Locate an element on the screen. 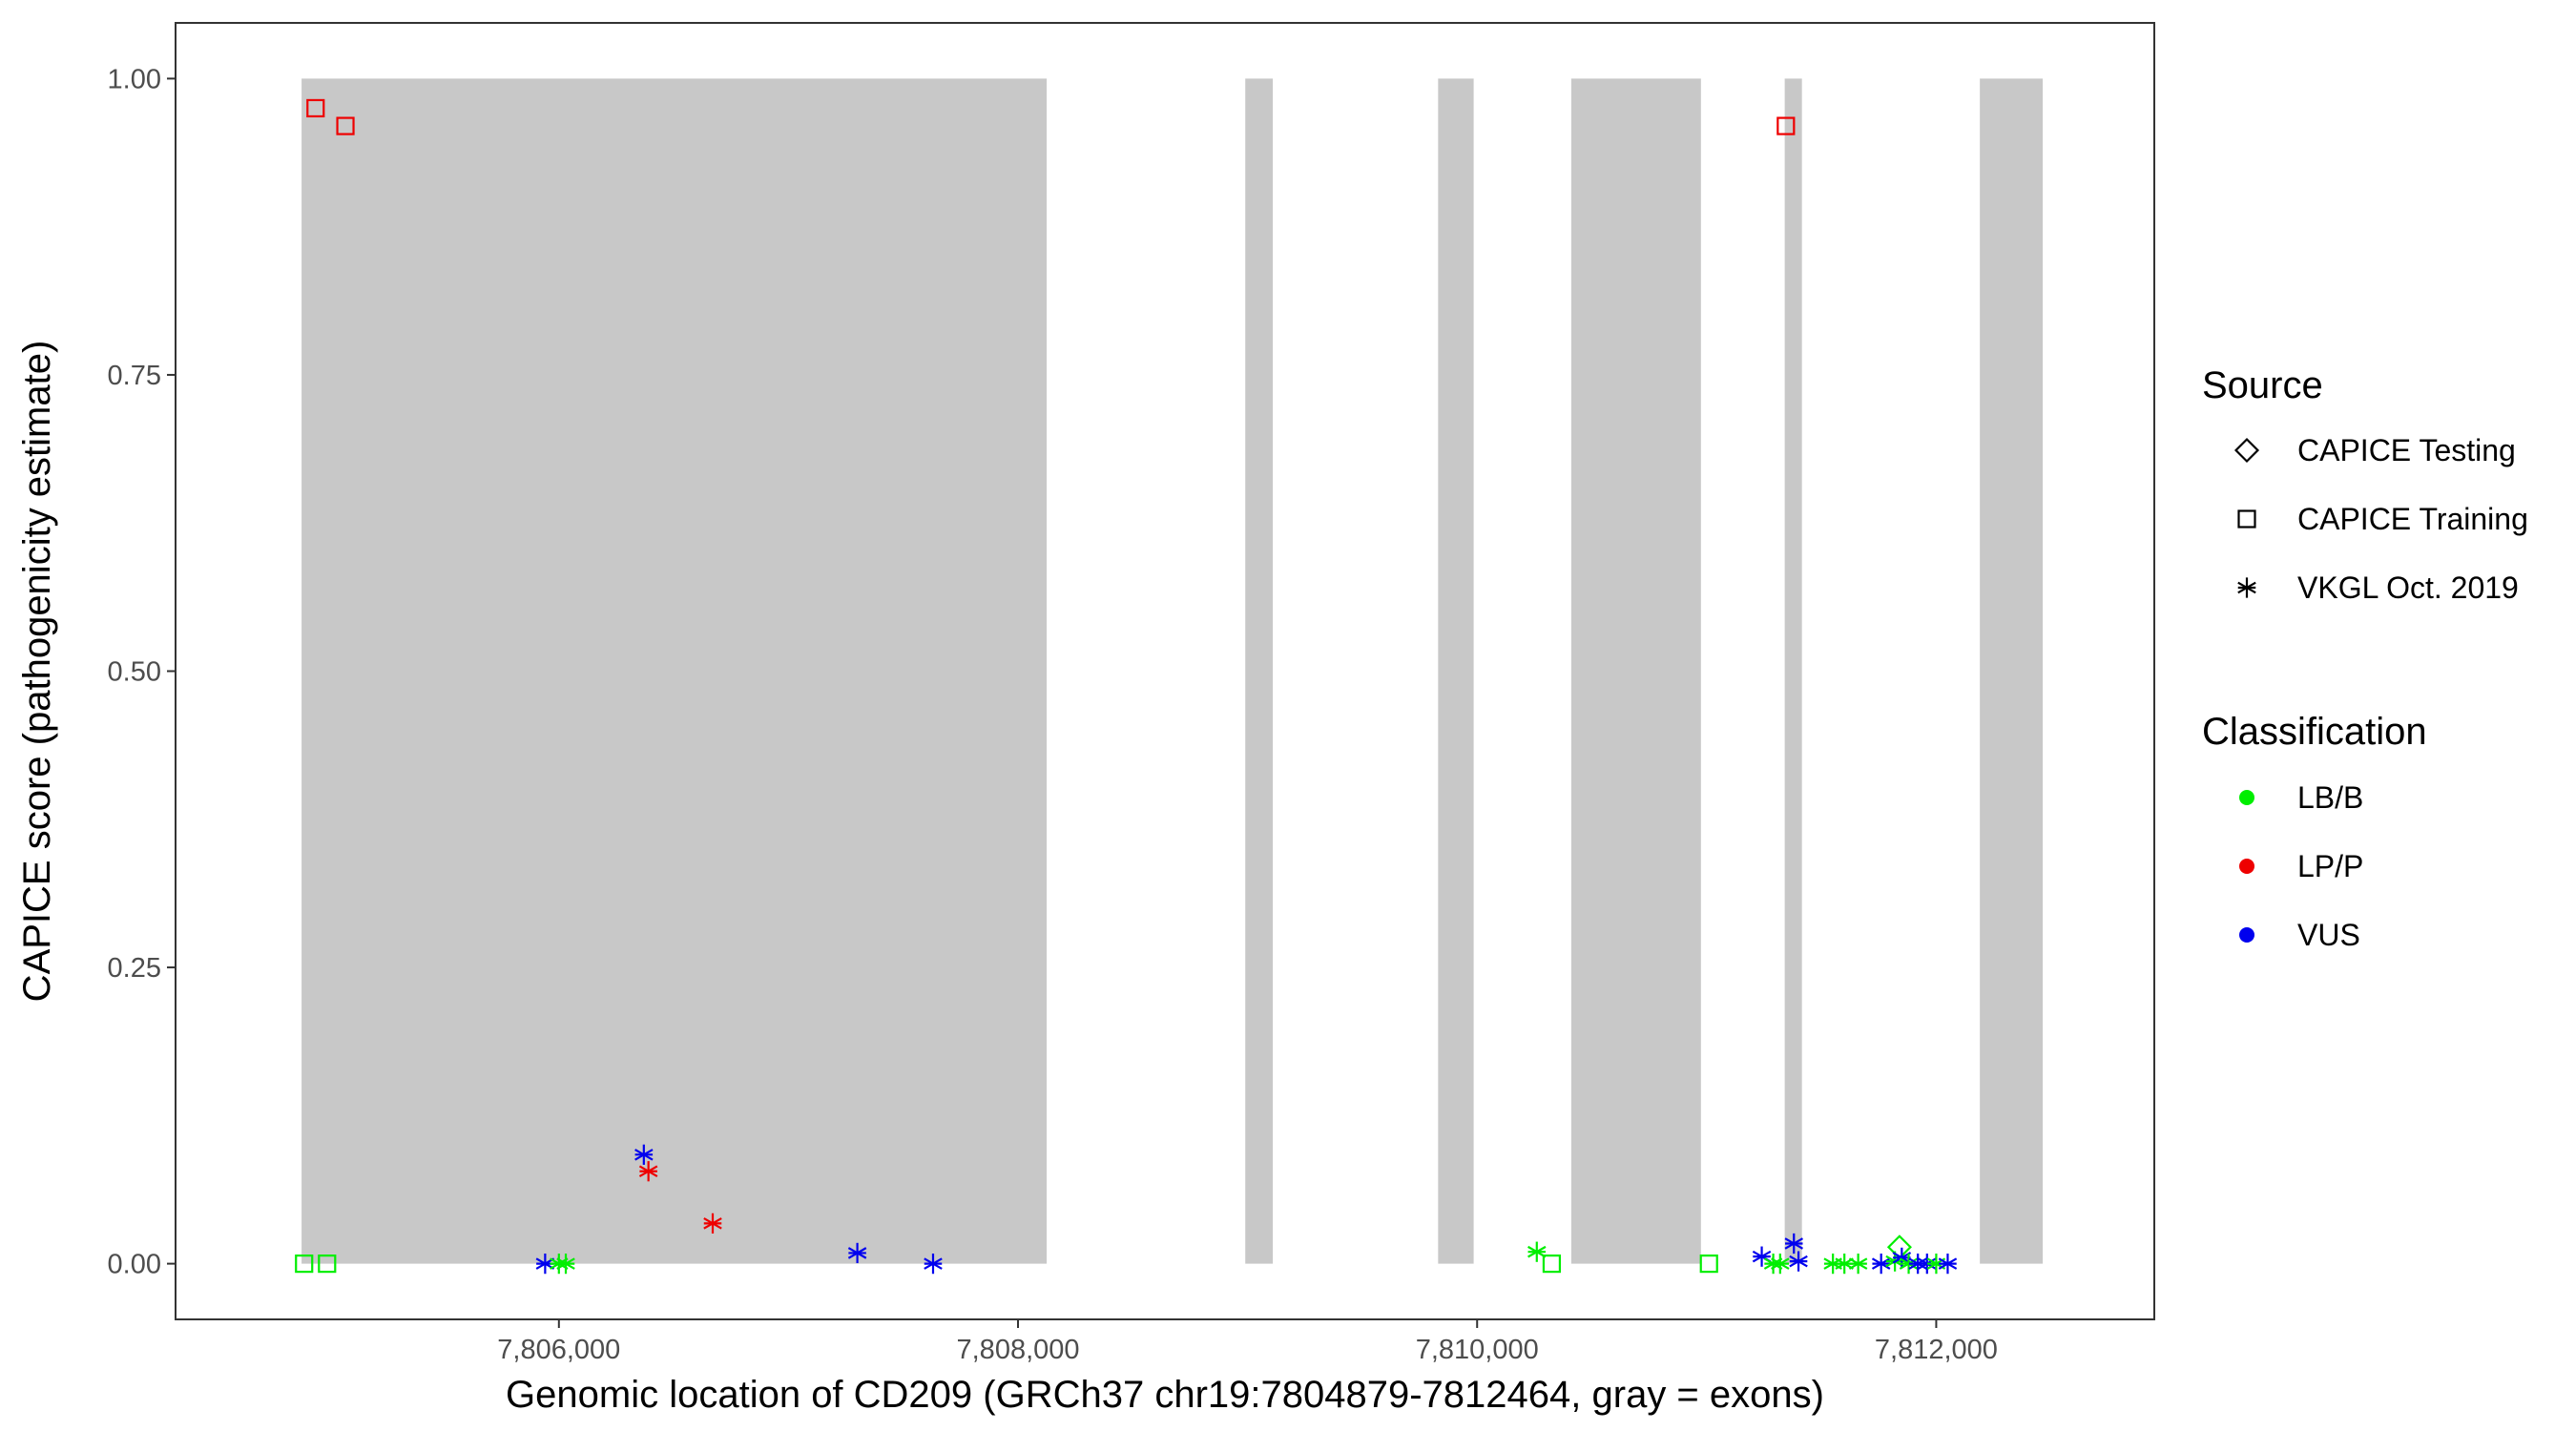 This screenshot has height=1431, width=2576. legend-classification-label: VUS is located at coordinates (2328, 935).